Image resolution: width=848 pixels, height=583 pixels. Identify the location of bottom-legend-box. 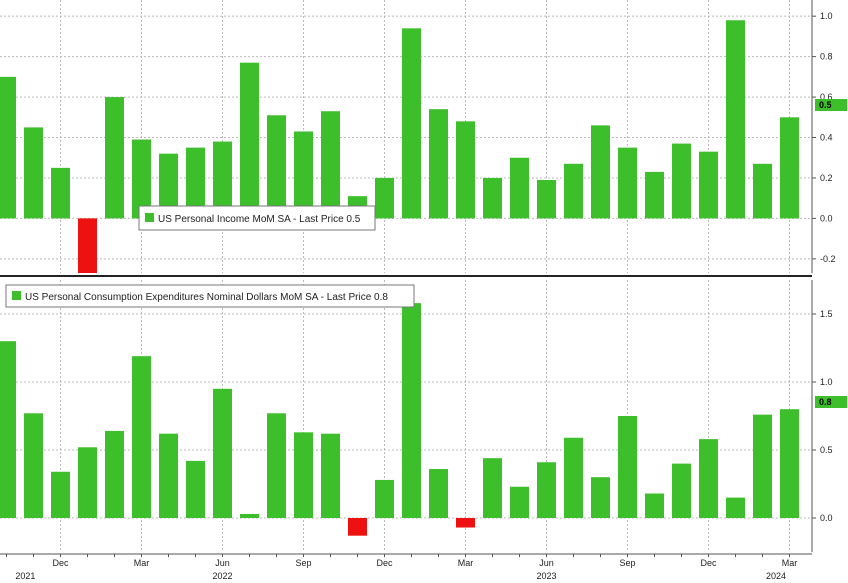
(210, 296).